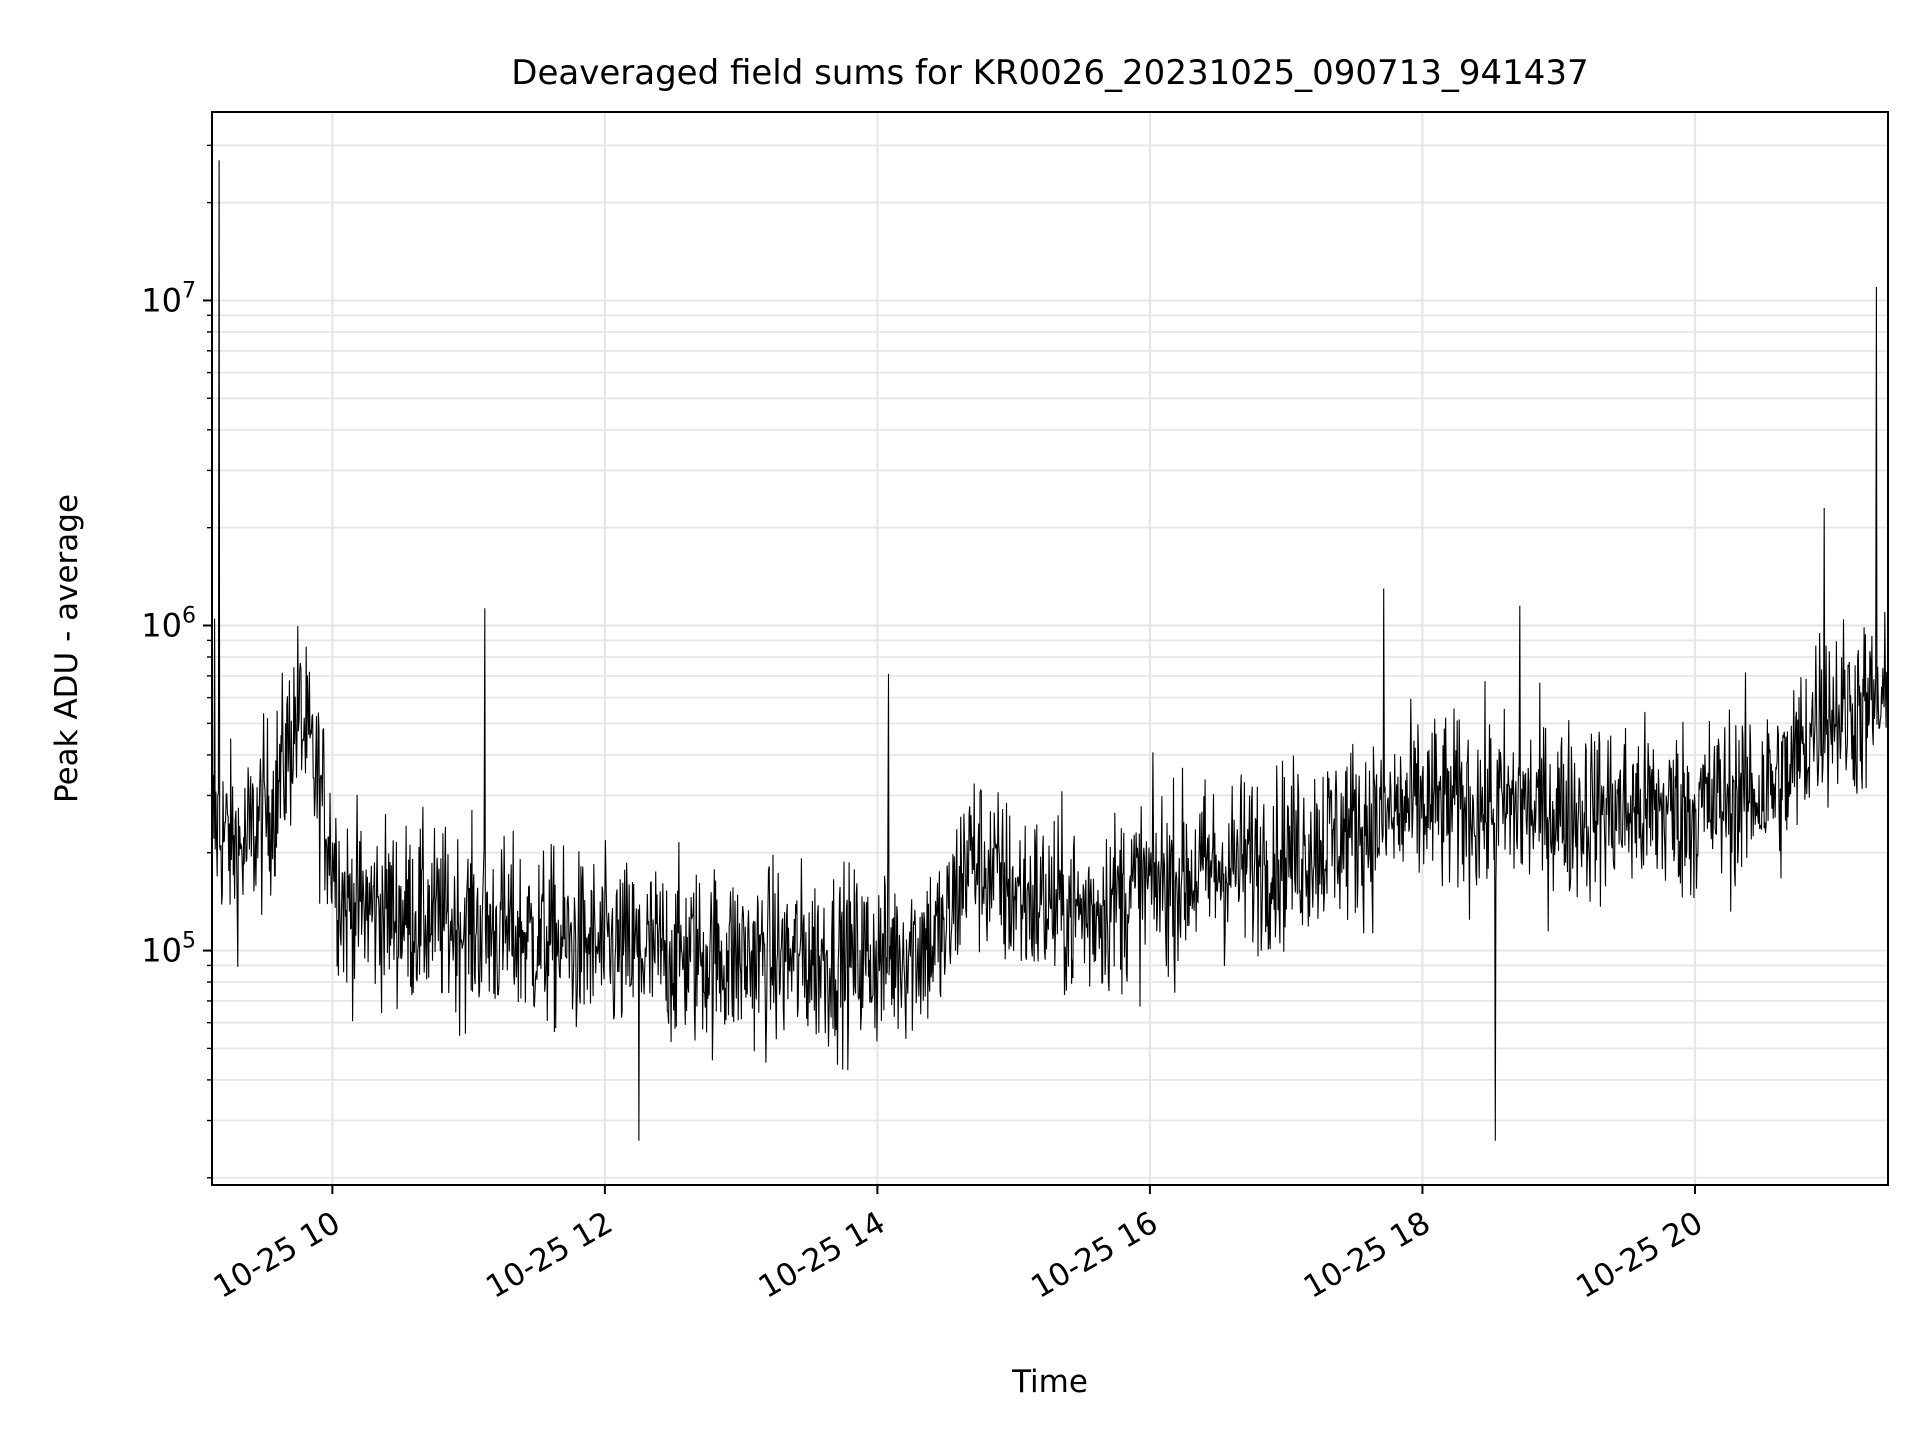 This screenshot has height=1440, width=1920. Describe the element at coordinates (277, 1255) in the screenshot. I see `x-tick-label: 10-25 10` at that location.